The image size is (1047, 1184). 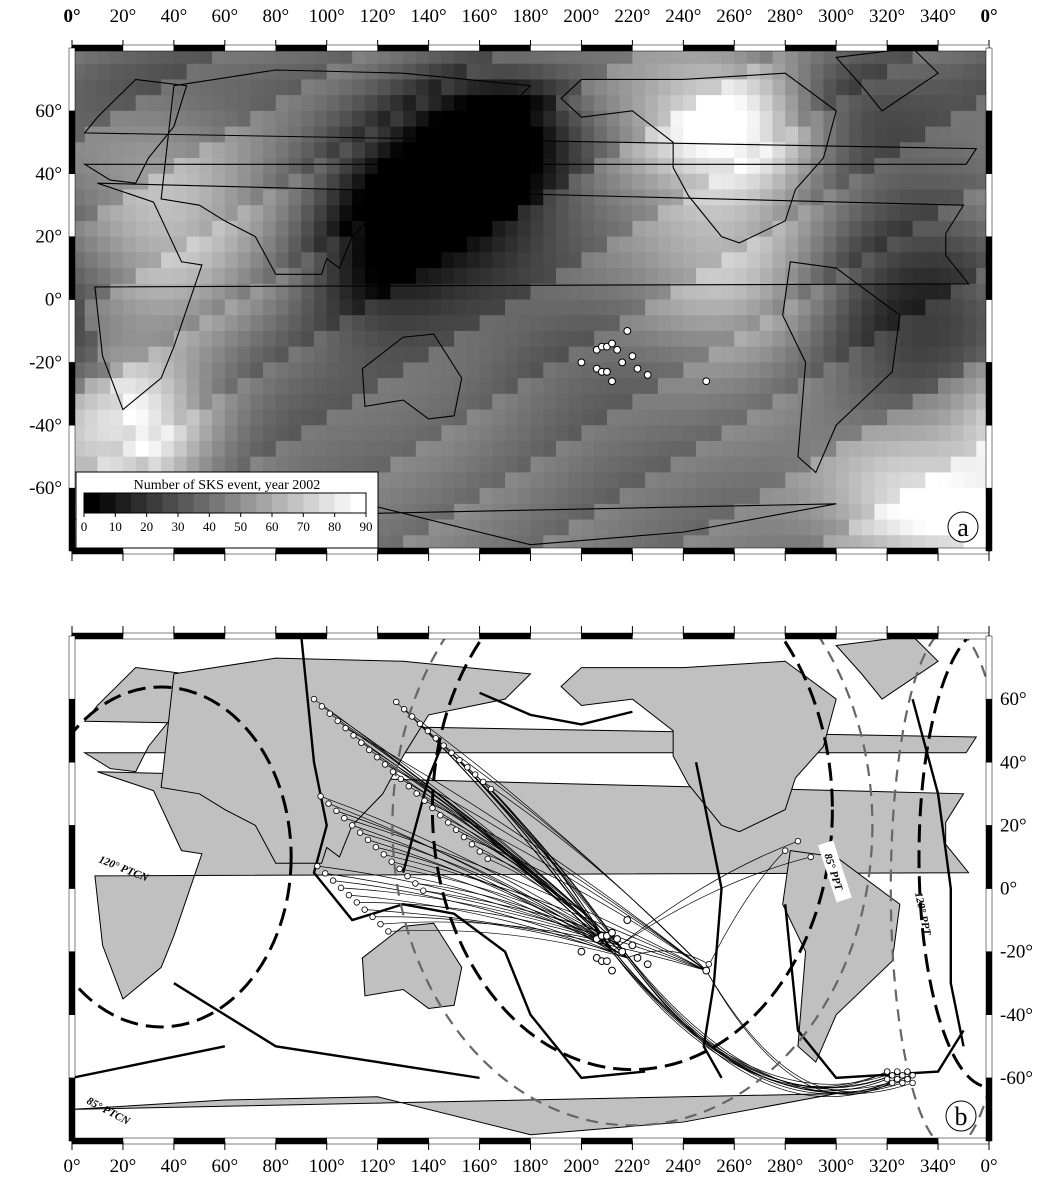 What do you see at coordinates (836, 1166) in the screenshot?
I see `bottom-lon-label: 300°` at bounding box center [836, 1166].